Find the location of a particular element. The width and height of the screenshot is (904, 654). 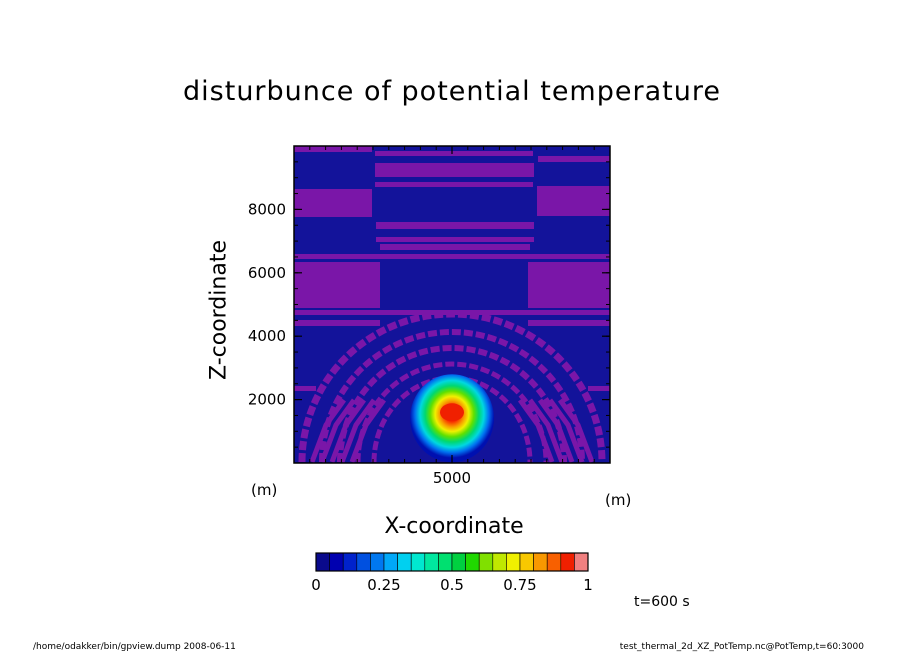

colorbar-tick-label: 0.75 is located at coordinates (519, 585).